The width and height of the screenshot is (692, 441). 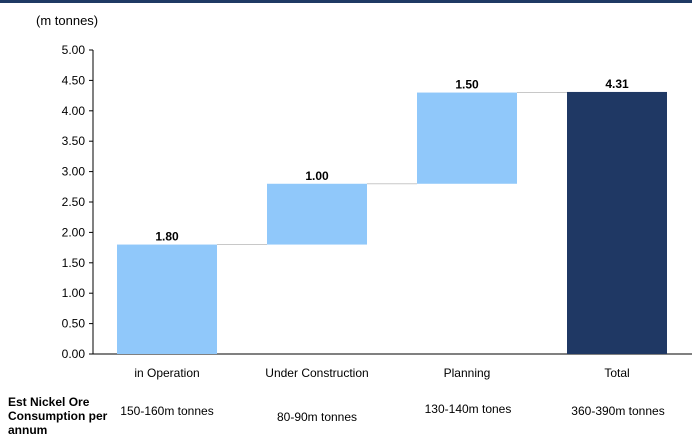 What do you see at coordinates (616, 373) in the screenshot?
I see `category-label: Total` at bounding box center [616, 373].